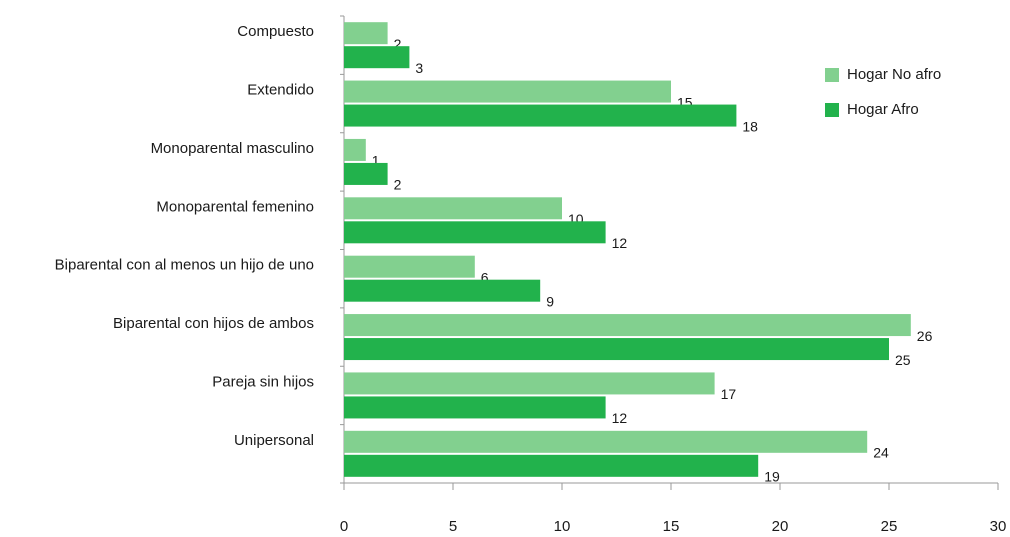 The width and height of the screenshot is (1010, 537). What do you see at coordinates (998, 526) in the screenshot?
I see `x-tick-label: 30` at bounding box center [998, 526].